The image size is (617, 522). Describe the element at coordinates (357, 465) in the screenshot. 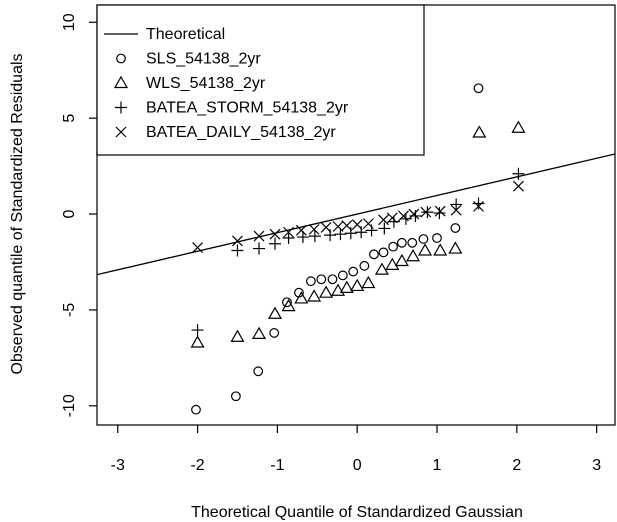

I see `x-tick-label: 0` at that location.